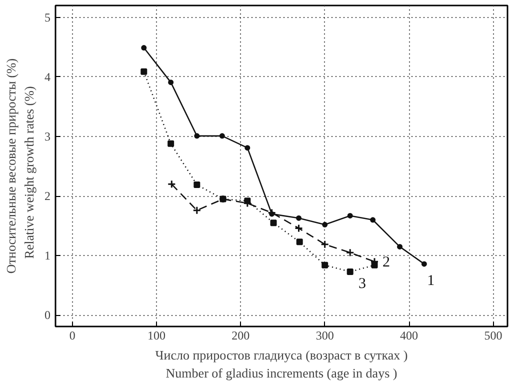  I want to click on series-label: 1, so click(431, 280).